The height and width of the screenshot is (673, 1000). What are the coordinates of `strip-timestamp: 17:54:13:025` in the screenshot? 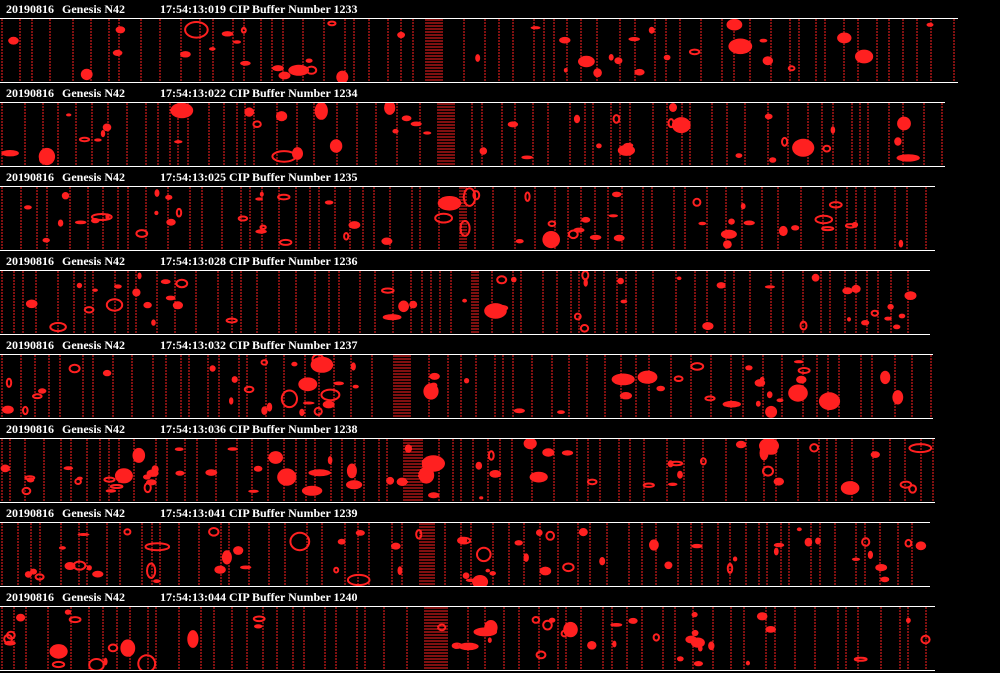 It's located at (193, 177).